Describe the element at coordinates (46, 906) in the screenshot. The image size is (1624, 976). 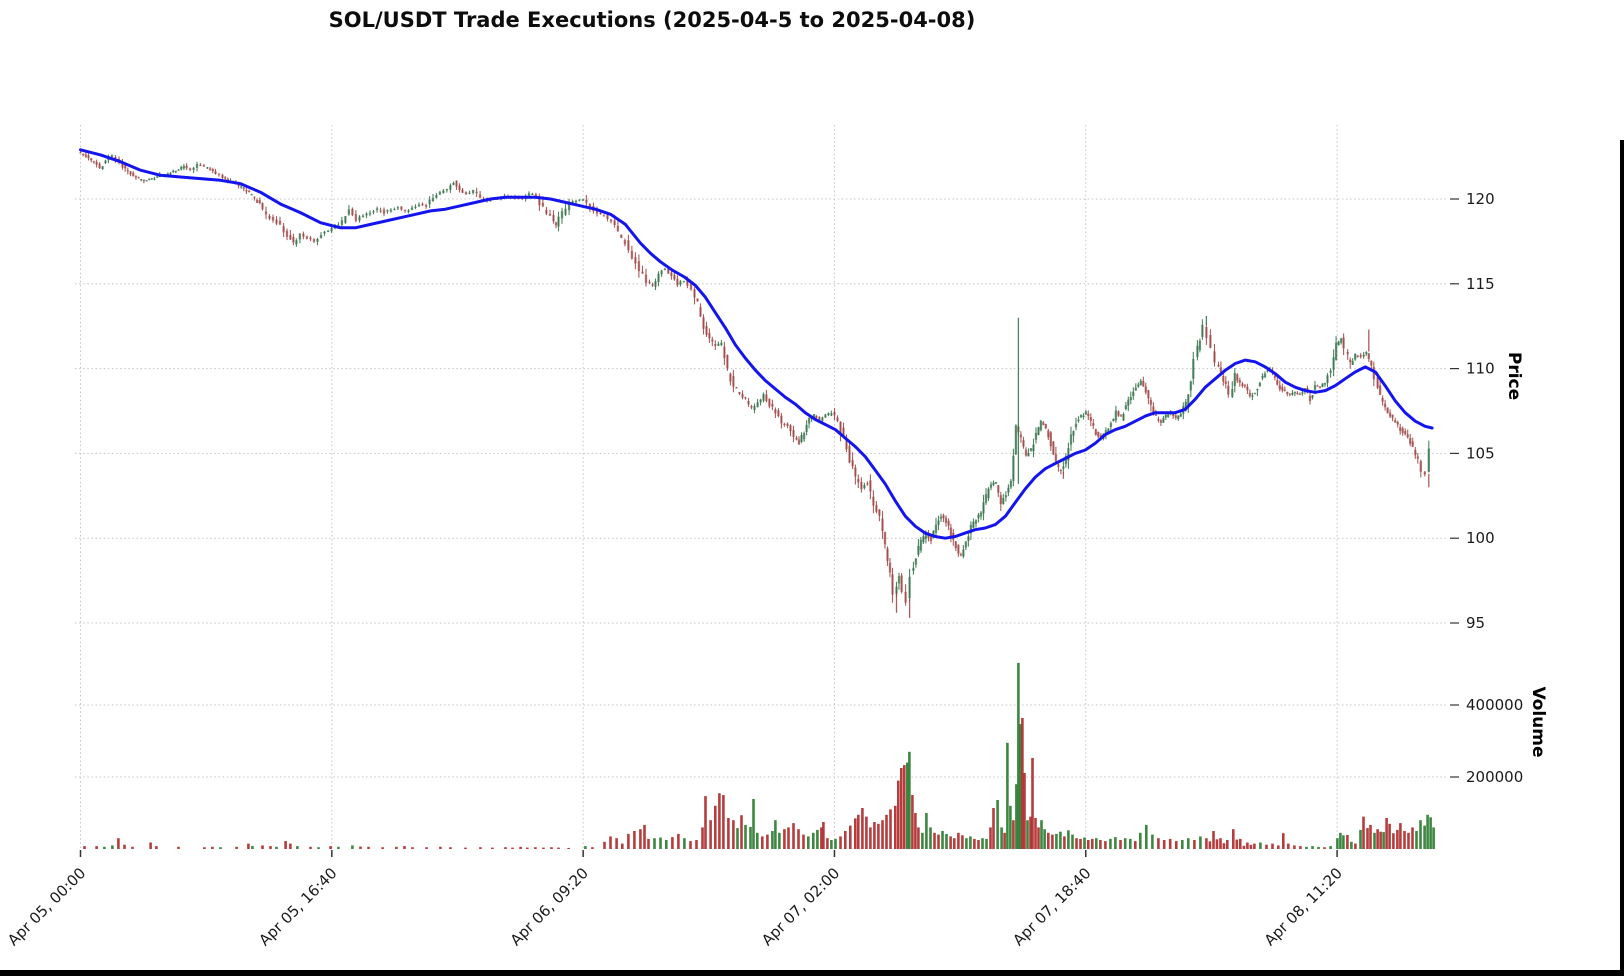
I see `x-tick-label: Apr 05, 00:00` at that location.